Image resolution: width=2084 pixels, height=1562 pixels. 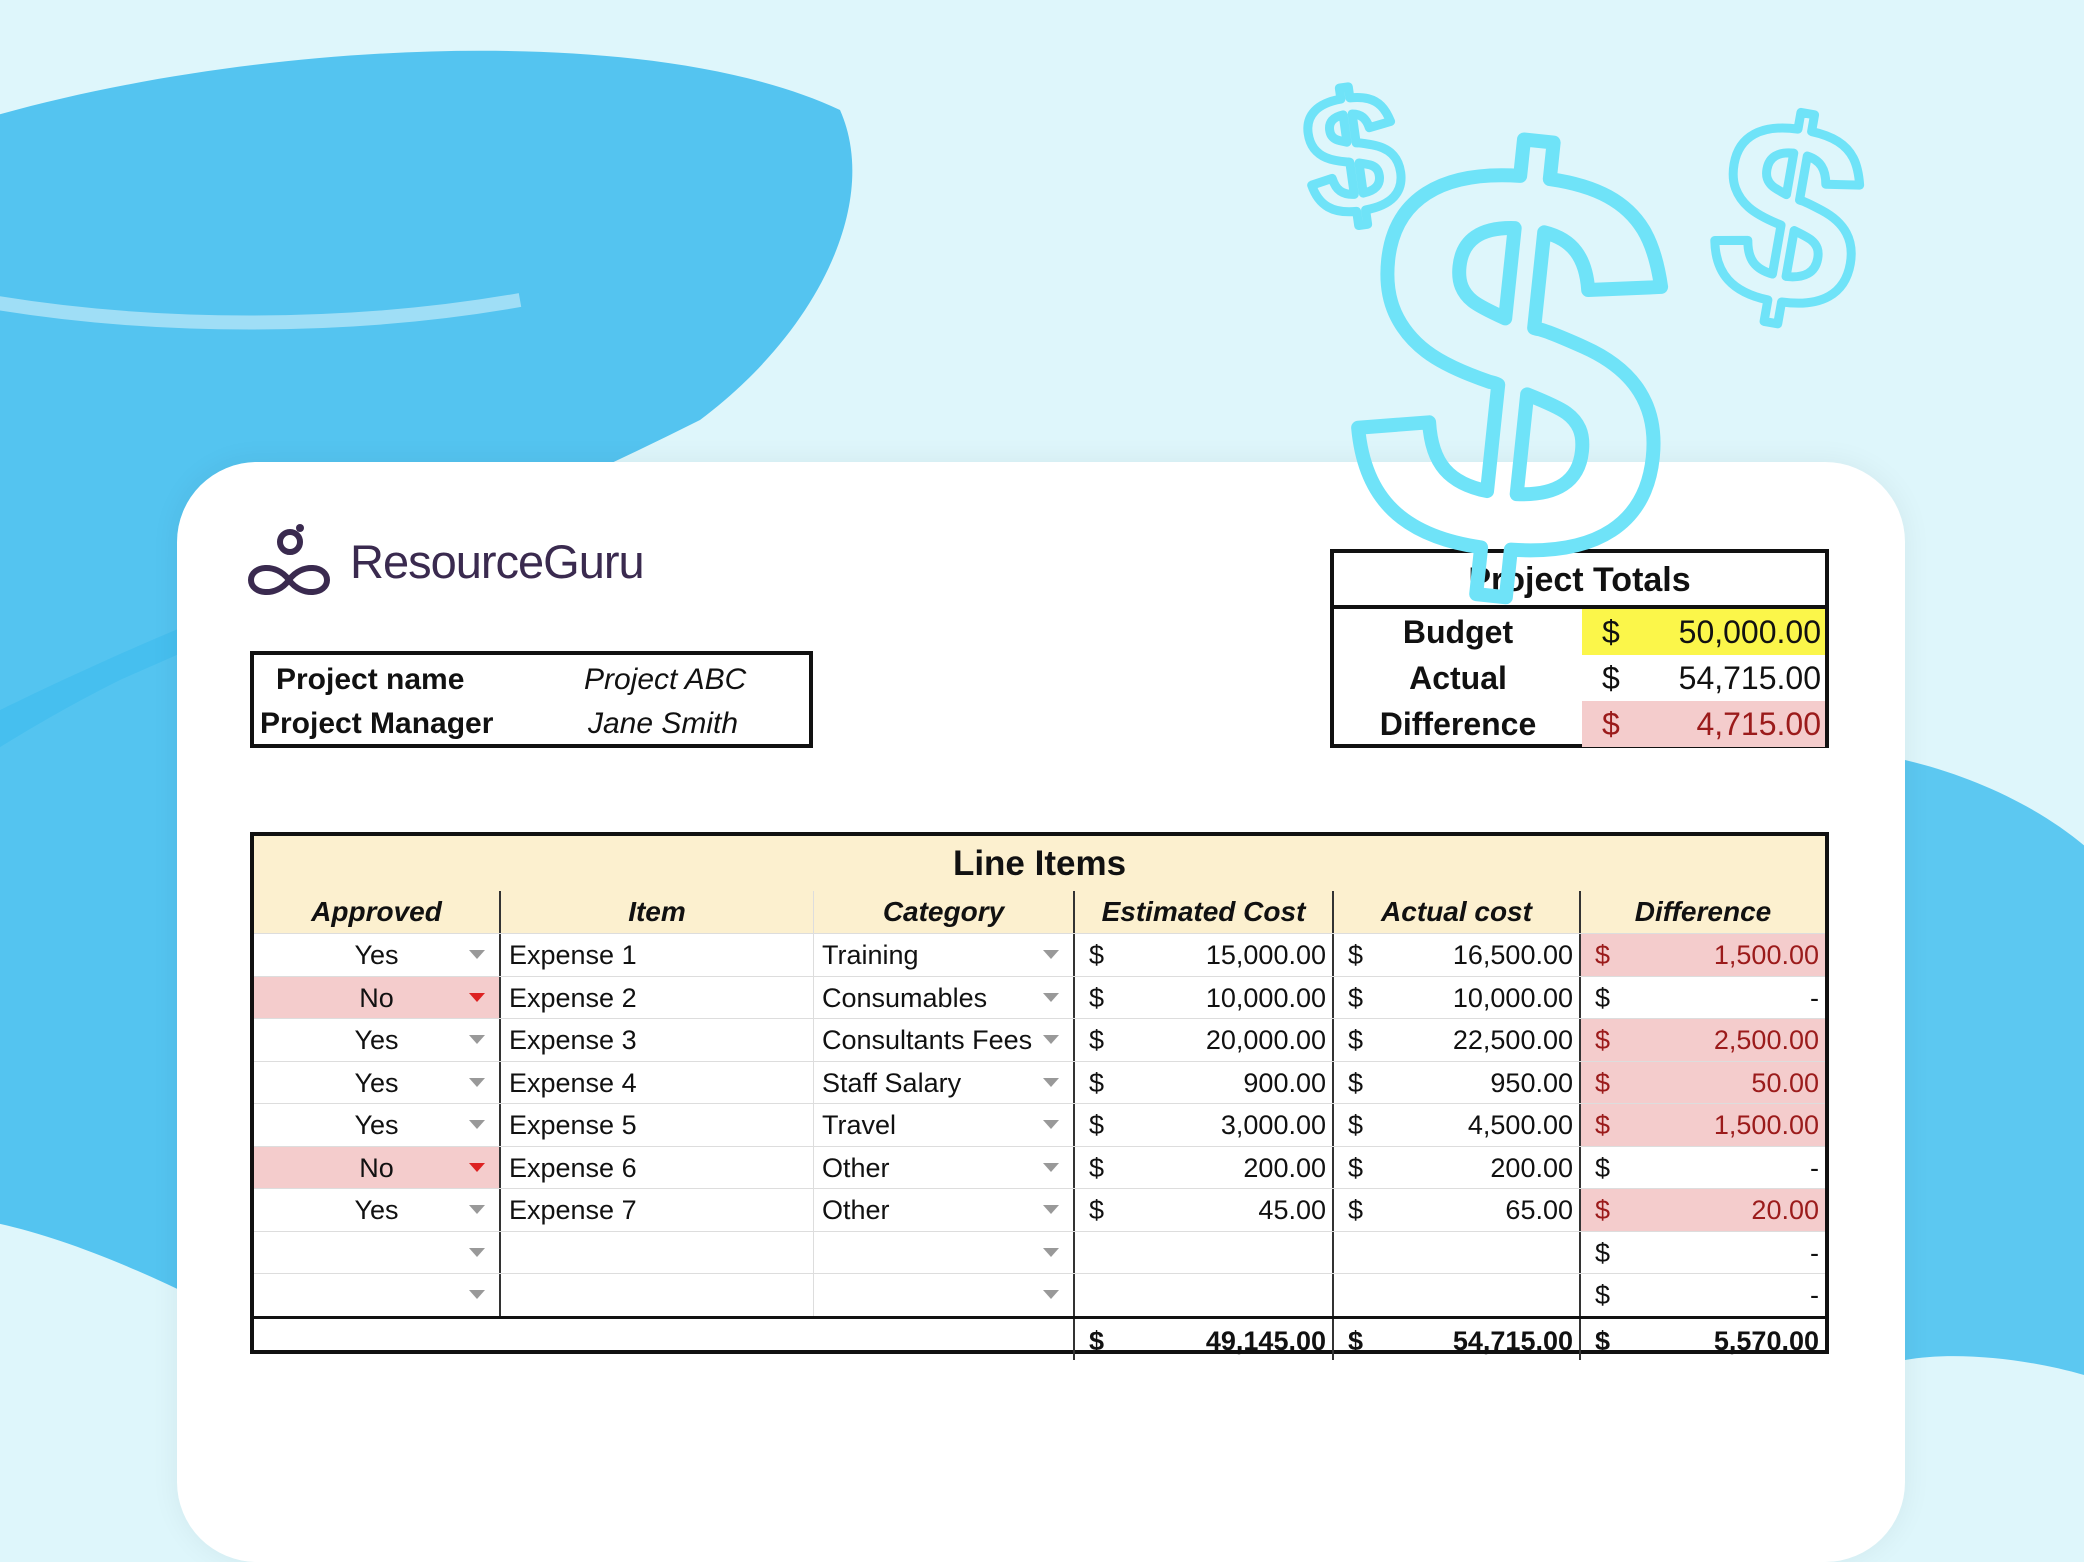 What do you see at coordinates (1703, 1082) in the screenshot?
I see `difference-cell: $50.00` at bounding box center [1703, 1082].